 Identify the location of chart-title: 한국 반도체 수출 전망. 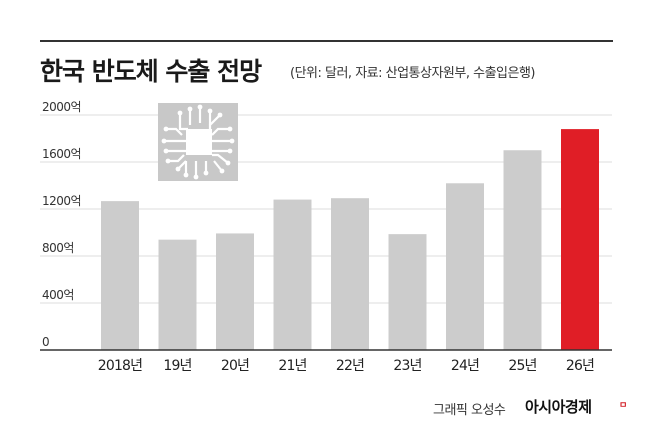
(151, 71).